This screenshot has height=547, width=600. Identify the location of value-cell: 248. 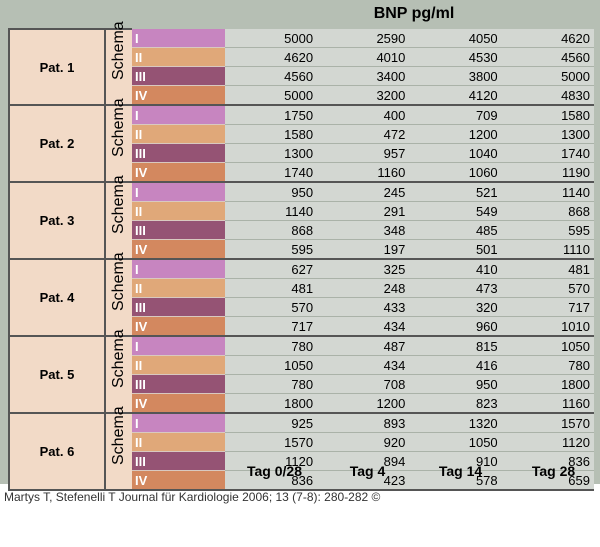
(363, 288).